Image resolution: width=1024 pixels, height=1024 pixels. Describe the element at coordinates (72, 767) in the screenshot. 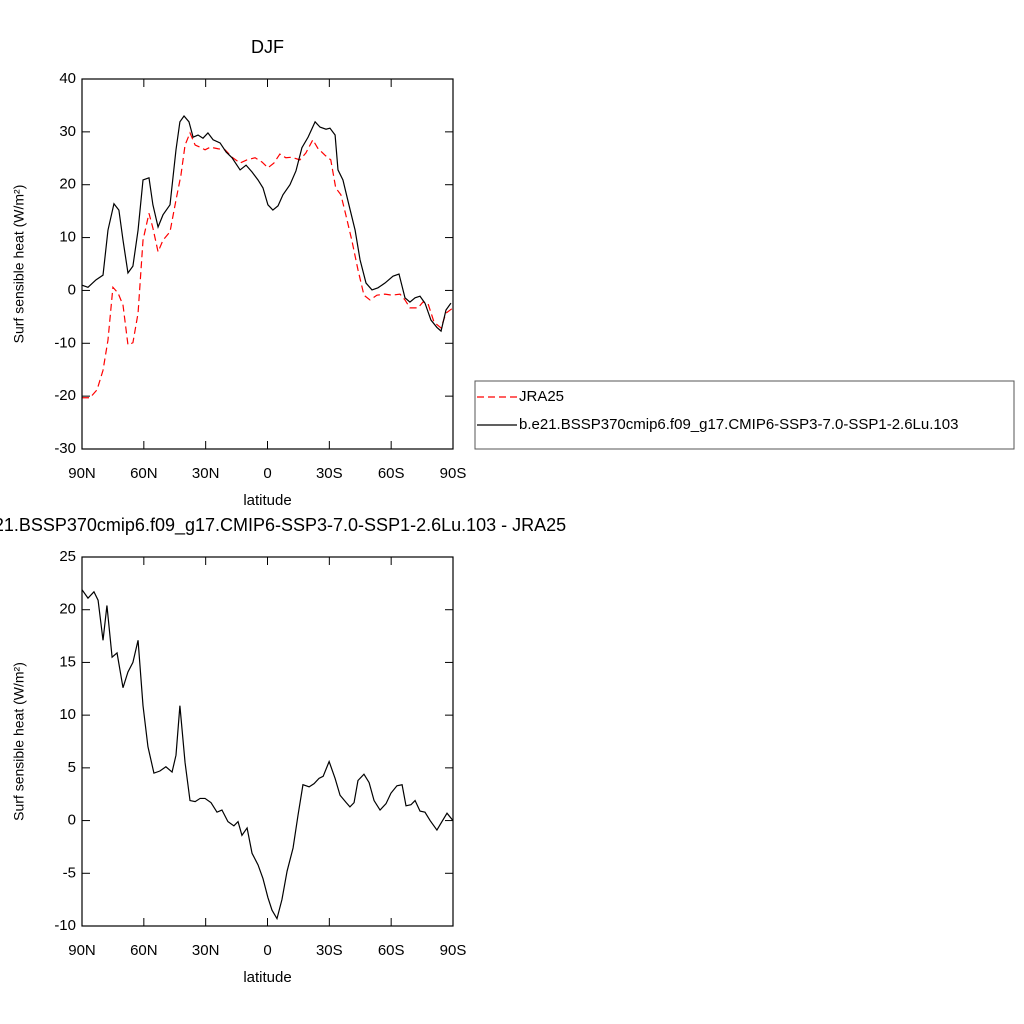

I see `y-tick-label: 5` at that location.